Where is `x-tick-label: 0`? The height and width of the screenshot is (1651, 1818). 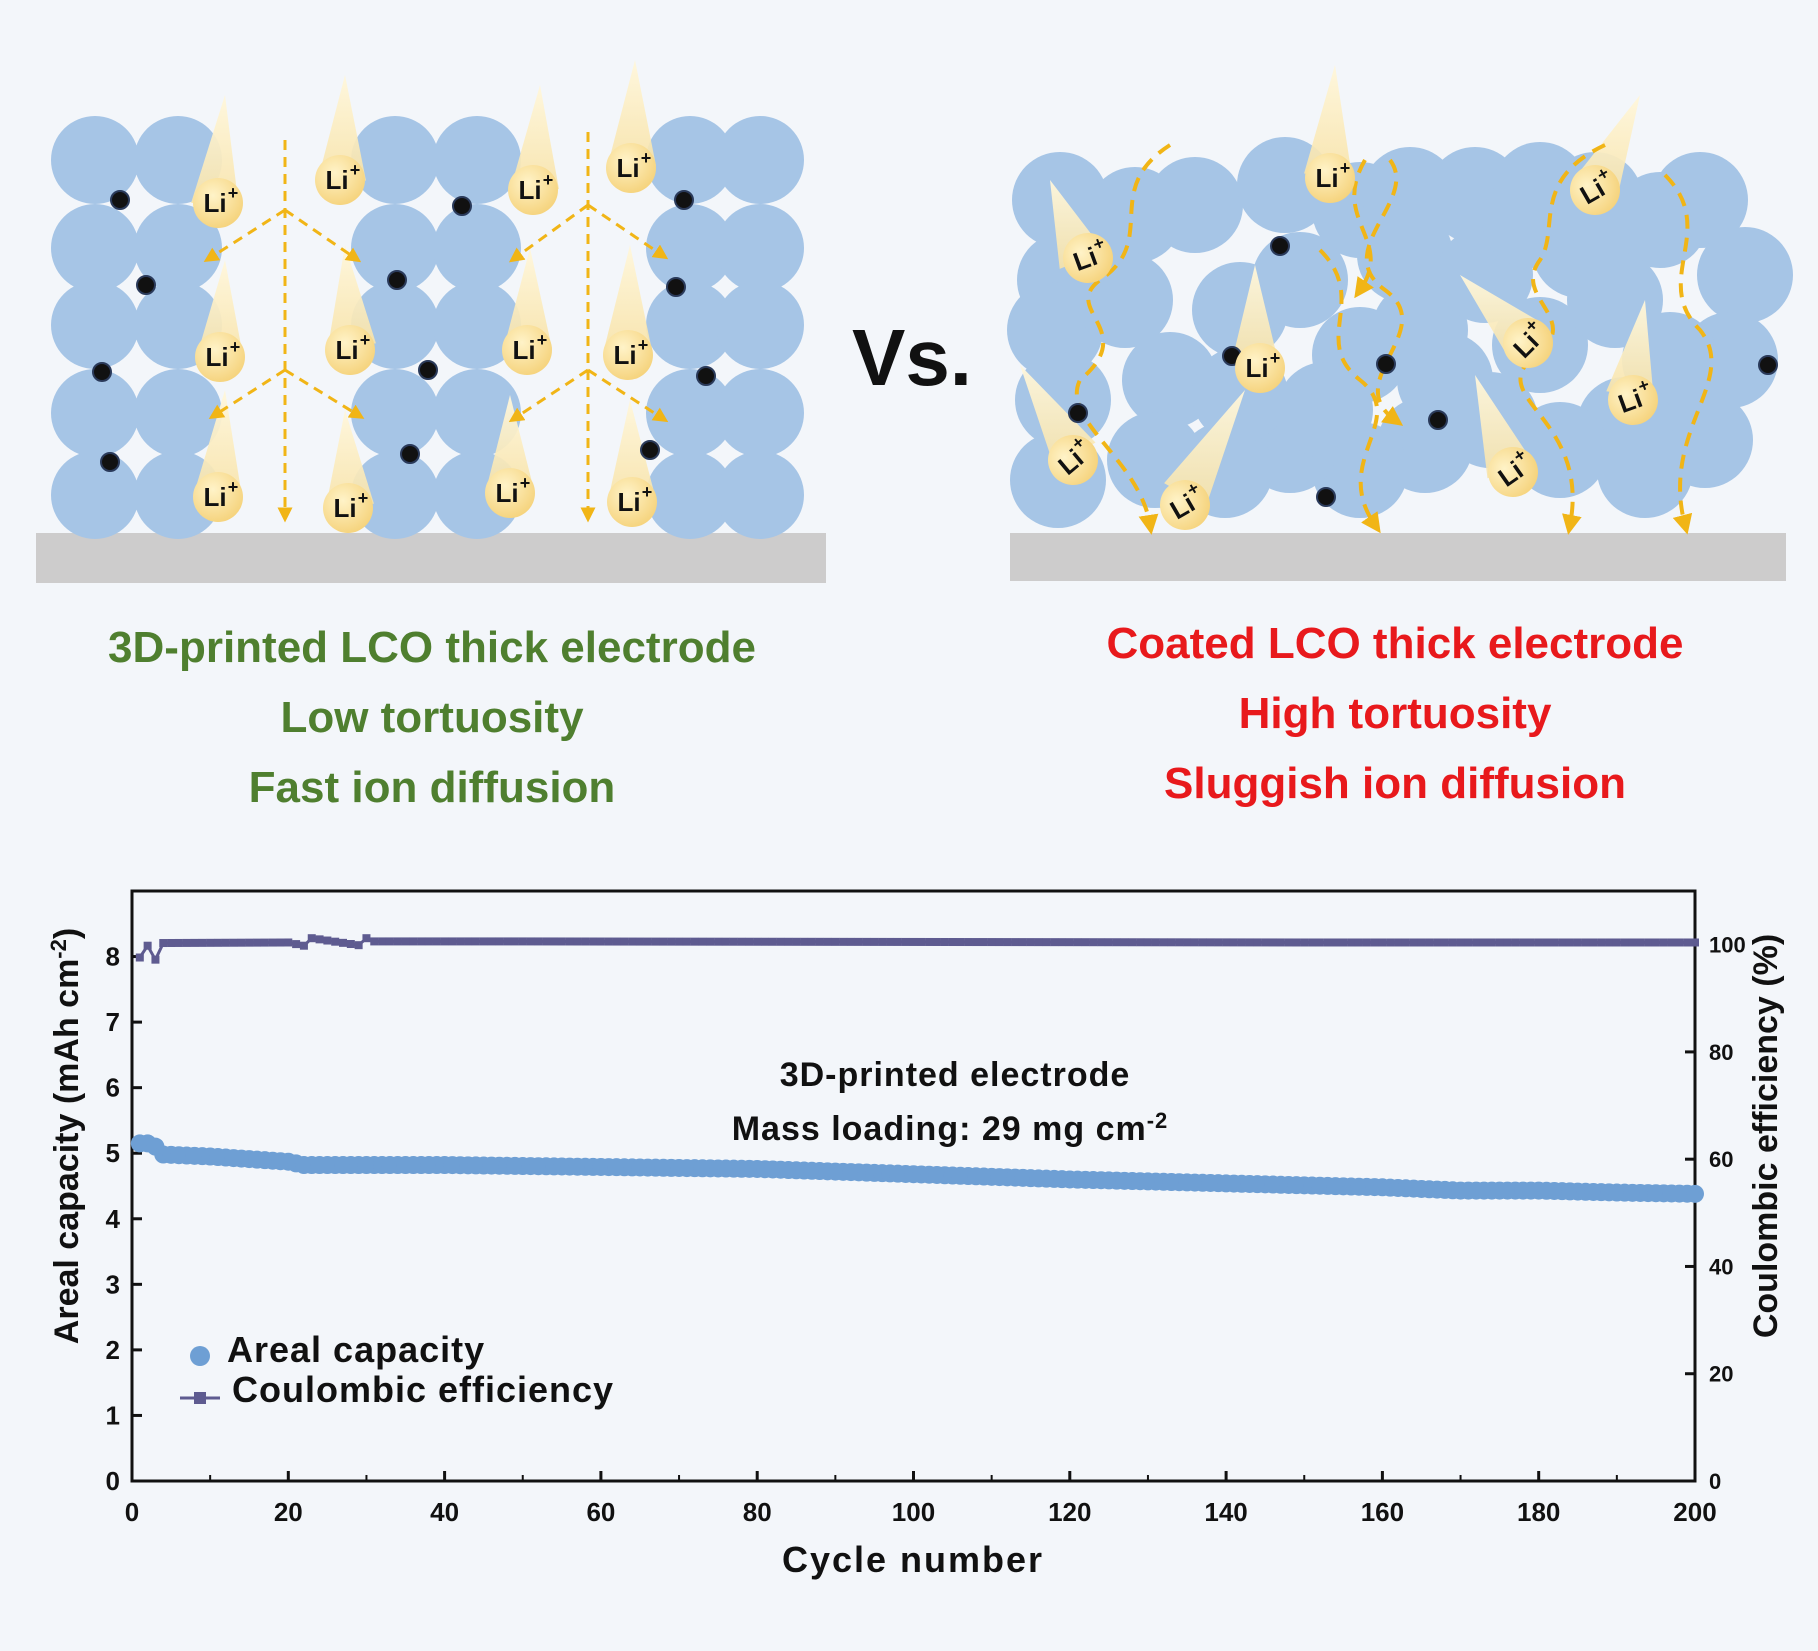 x-tick-label: 0 is located at coordinates (132, 1512).